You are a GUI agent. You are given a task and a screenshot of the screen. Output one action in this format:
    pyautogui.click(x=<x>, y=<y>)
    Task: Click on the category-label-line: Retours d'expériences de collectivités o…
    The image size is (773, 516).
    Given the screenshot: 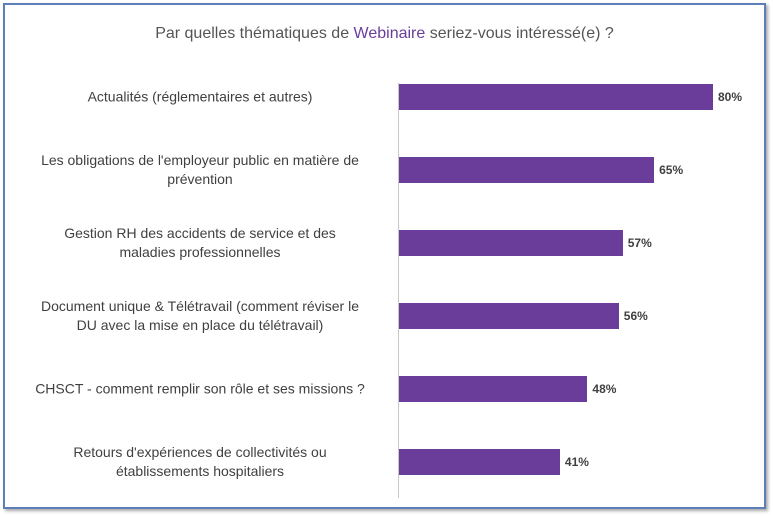 What is the action you would take?
    pyautogui.click(x=200, y=452)
    